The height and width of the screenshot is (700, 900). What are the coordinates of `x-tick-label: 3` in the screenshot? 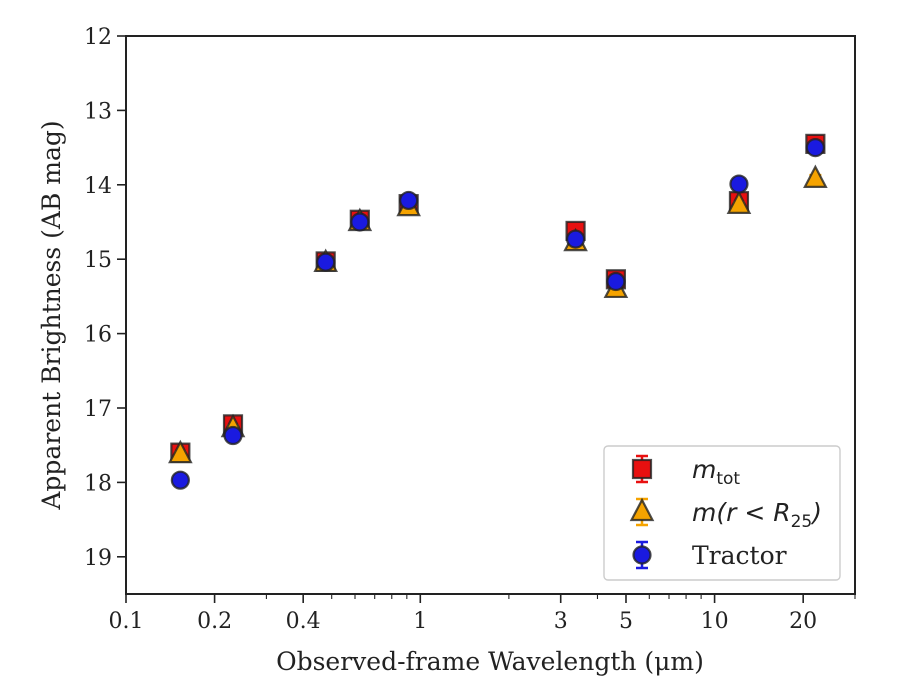 It's located at (561, 621).